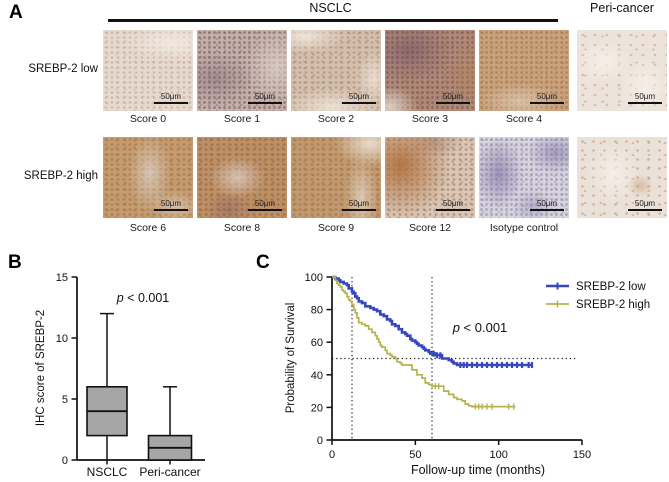 This screenshot has height=482, width=669. Describe the element at coordinates (524, 228) in the screenshot. I see `image-caption-isotype: Isotype control` at that location.